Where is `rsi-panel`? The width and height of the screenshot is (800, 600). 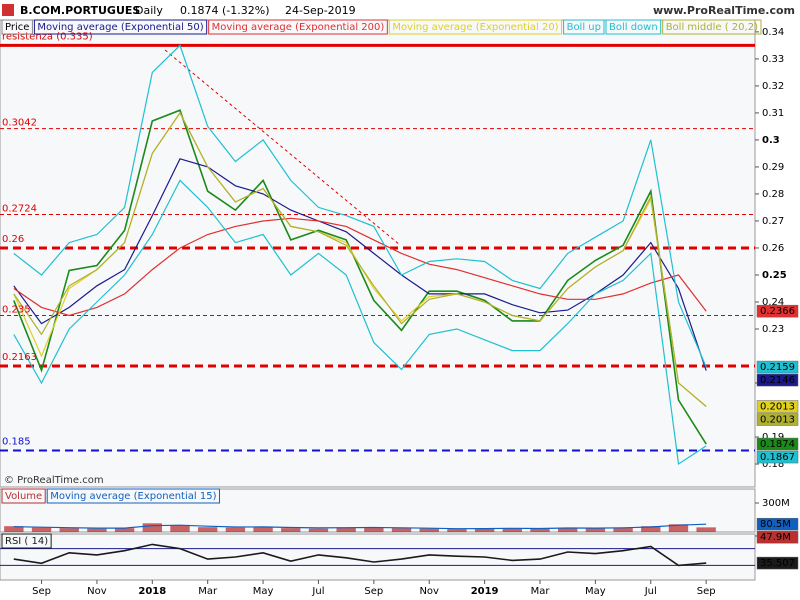
rsi-panel is located at coordinates (378, 557).